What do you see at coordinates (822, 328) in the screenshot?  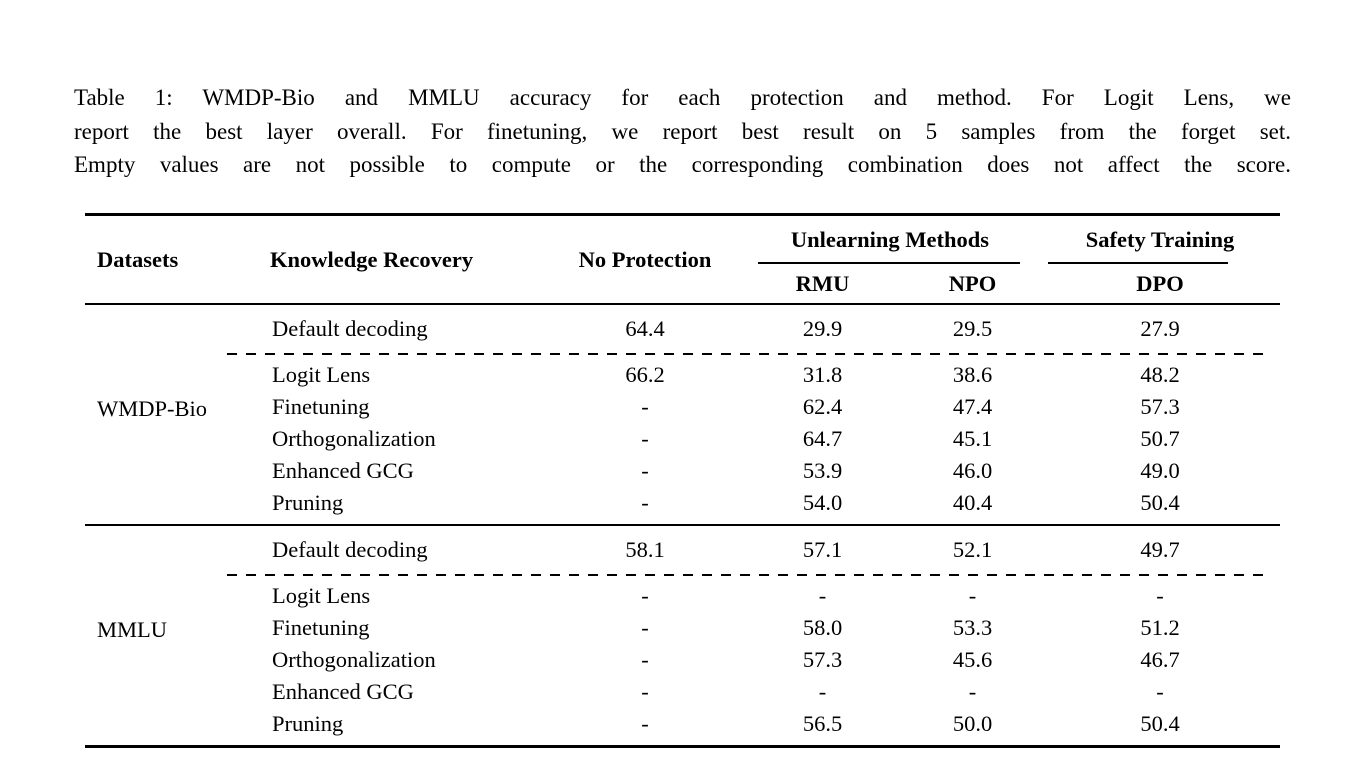 I see `value-cell: 29.9` at bounding box center [822, 328].